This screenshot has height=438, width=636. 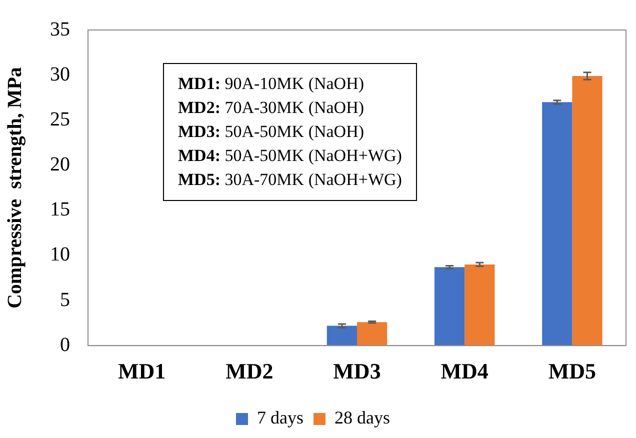 What do you see at coordinates (271, 107) in the screenshot?
I see `annotation: MD2: 70A-30MK (NaOH)` at bounding box center [271, 107].